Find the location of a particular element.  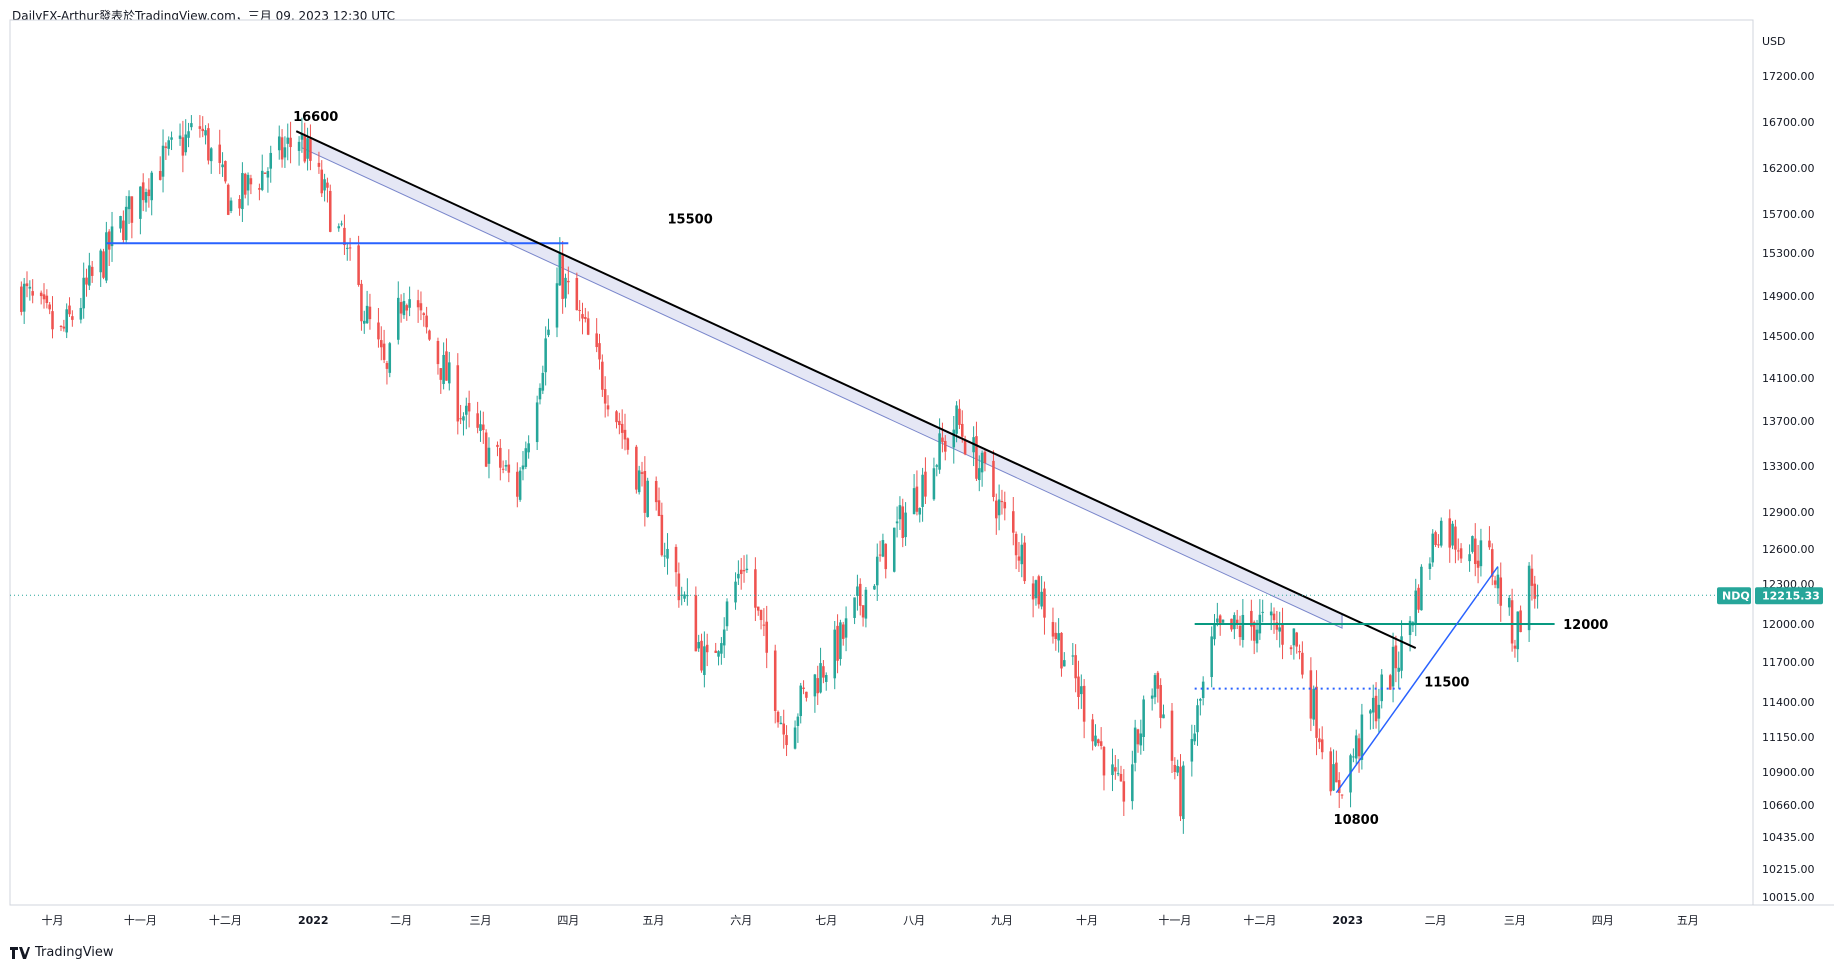

y-tick-label: 17200.00 is located at coordinates (1788, 76).